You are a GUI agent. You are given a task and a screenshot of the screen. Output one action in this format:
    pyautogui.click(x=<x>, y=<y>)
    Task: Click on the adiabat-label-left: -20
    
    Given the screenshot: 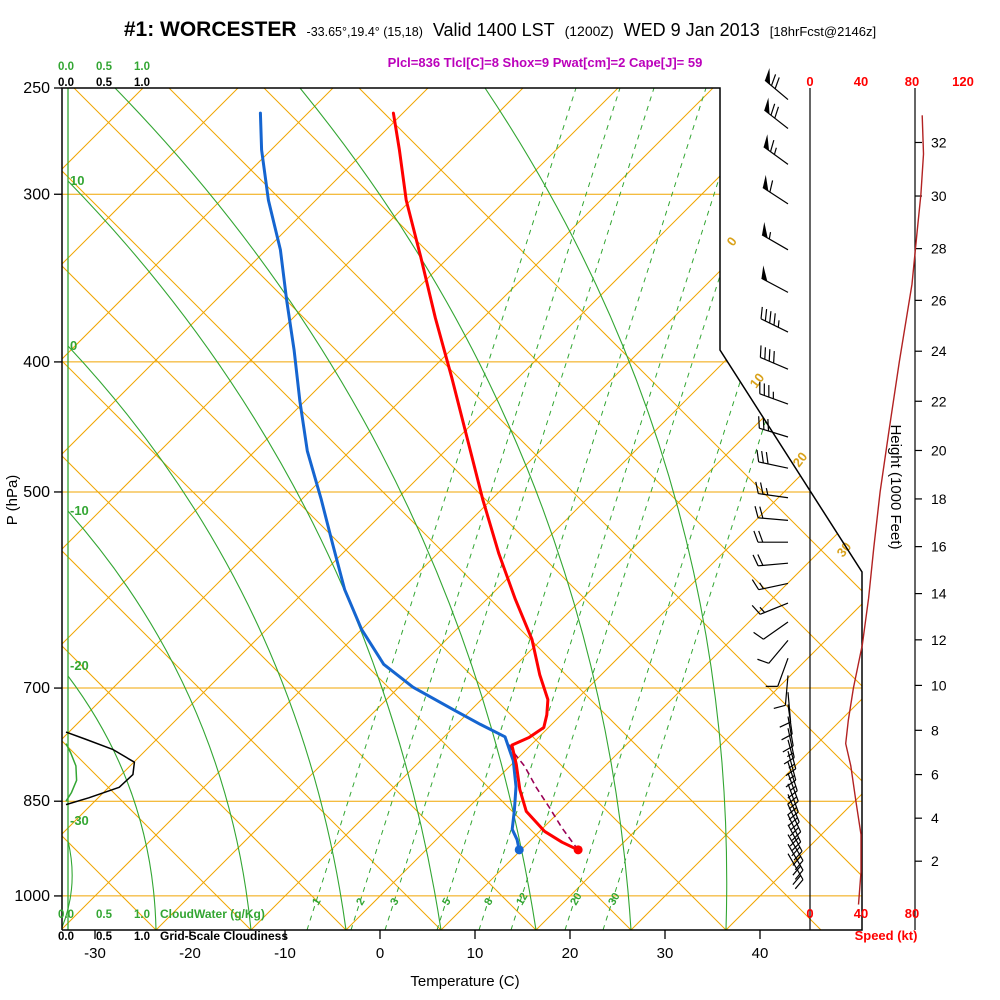 What is the action you would take?
    pyautogui.click(x=79, y=665)
    